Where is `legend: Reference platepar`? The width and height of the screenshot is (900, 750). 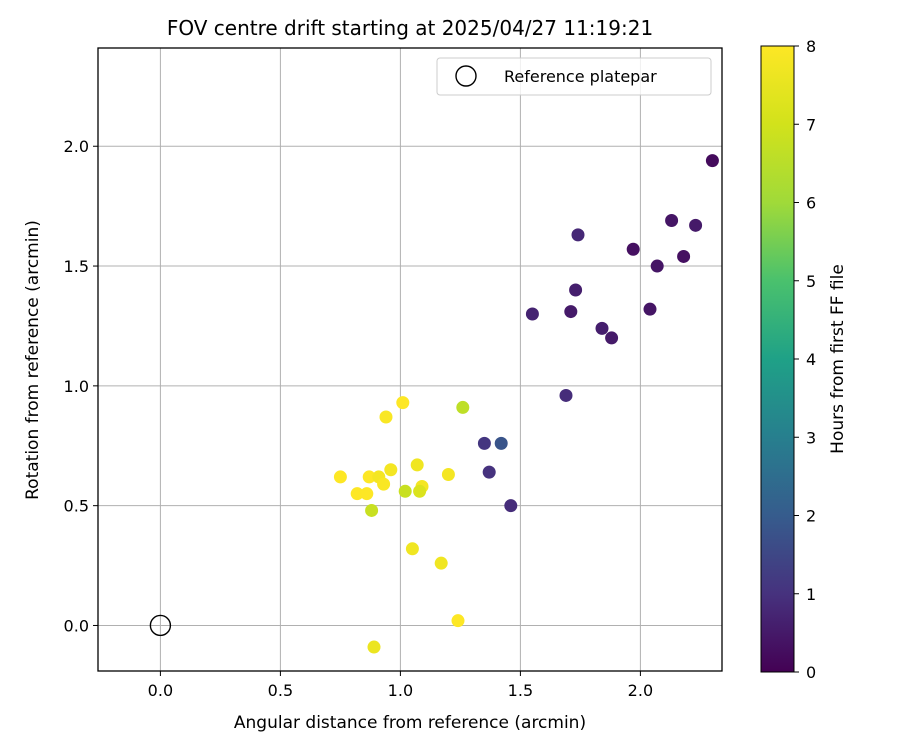
legend: Reference platepar is located at coordinates (574, 76).